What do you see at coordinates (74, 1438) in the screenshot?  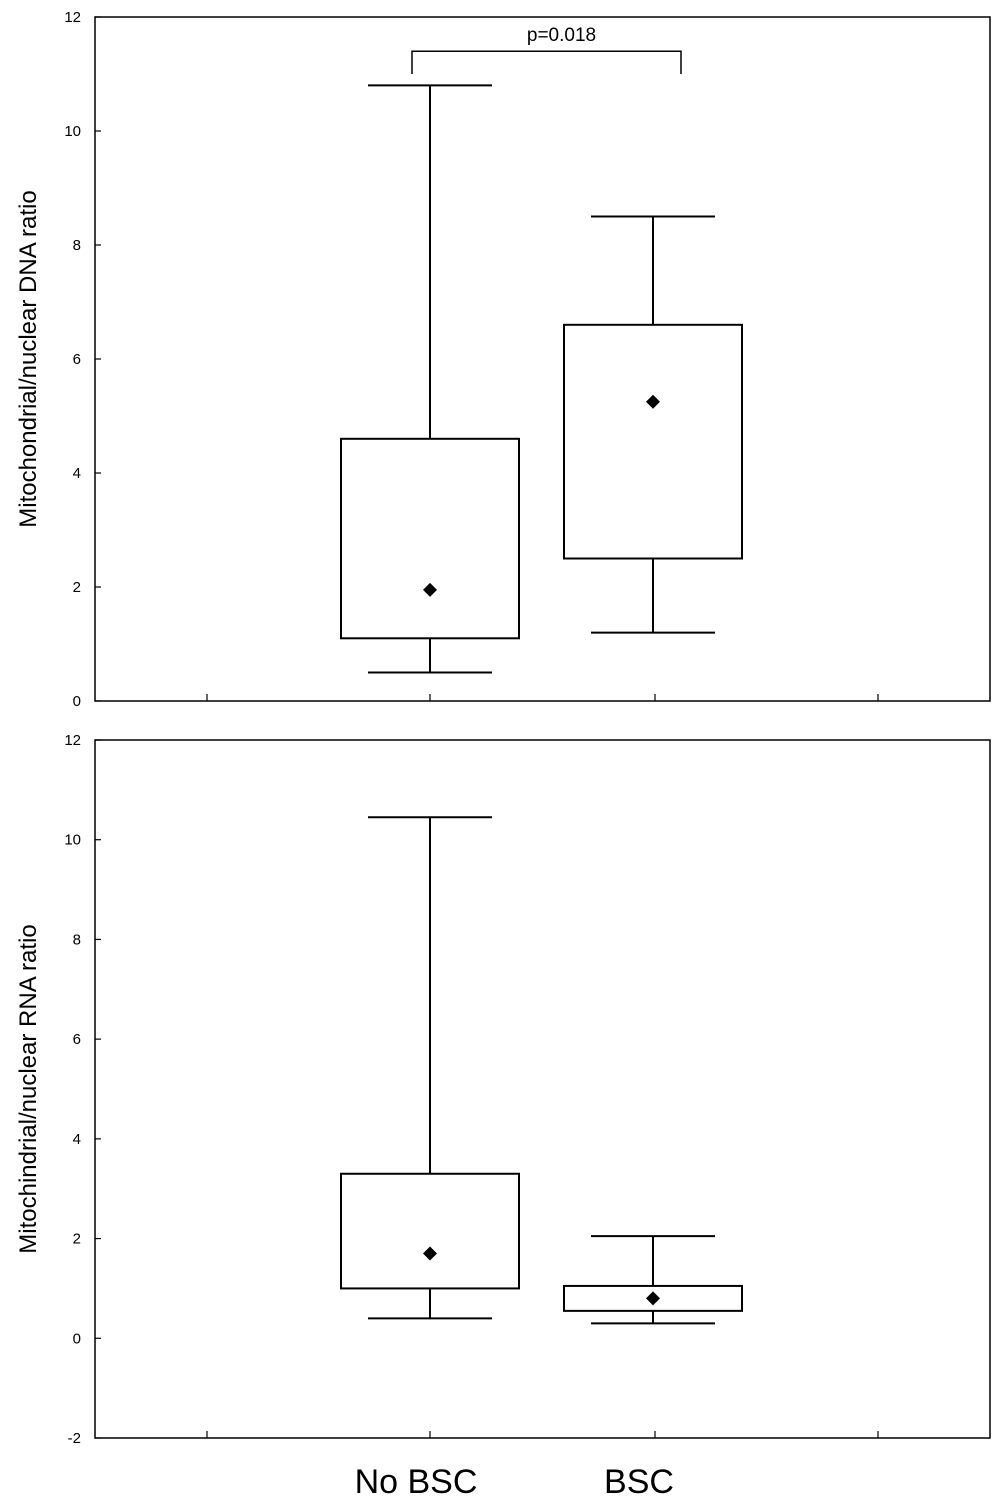 I see `y-tick-label: -2` at bounding box center [74, 1438].